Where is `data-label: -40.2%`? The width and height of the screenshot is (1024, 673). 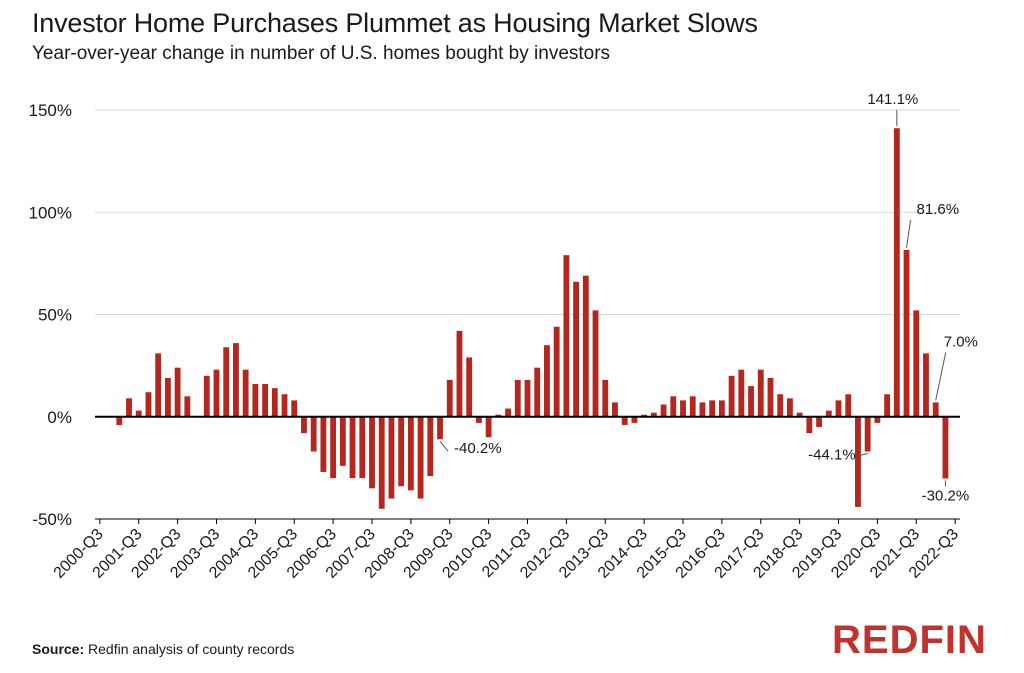 data-label: -40.2% is located at coordinates (478, 448).